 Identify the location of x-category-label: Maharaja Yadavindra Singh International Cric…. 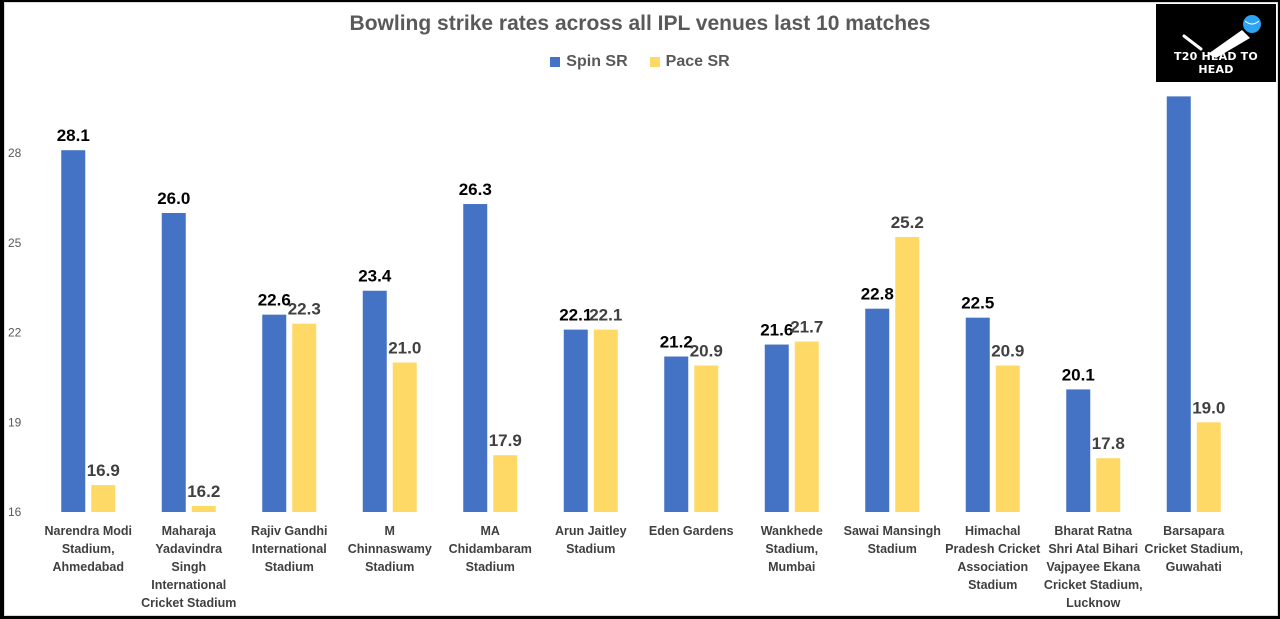
(188, 567).